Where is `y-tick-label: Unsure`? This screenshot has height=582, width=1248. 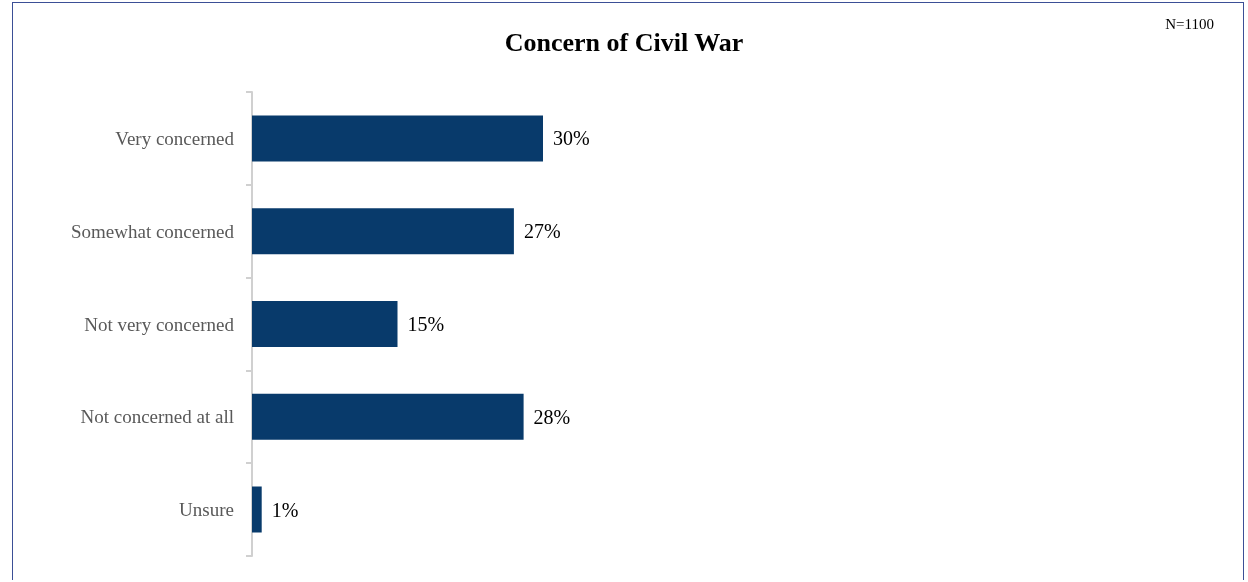
y-tick-label: Unsure is located at coordinates (206, 510).